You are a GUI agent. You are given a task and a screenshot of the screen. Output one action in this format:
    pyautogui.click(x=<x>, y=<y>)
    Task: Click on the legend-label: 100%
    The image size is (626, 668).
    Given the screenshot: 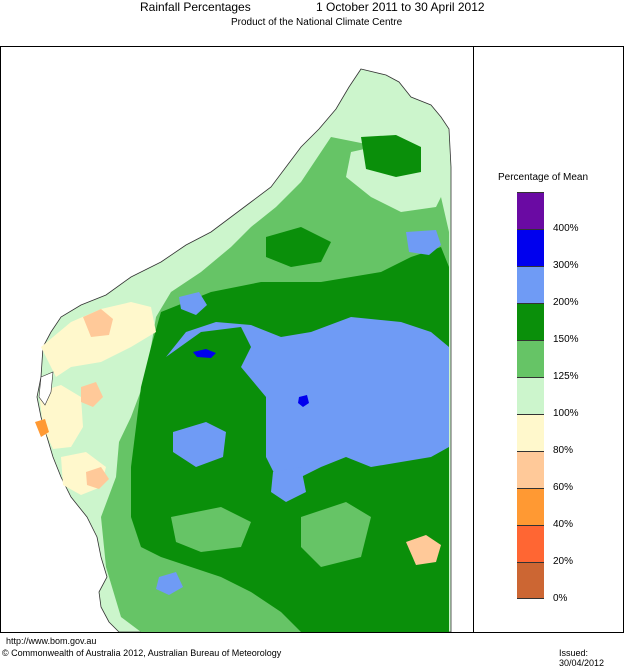 What is the action you would take?
    pyautogui.click(x=566, y=413)
    